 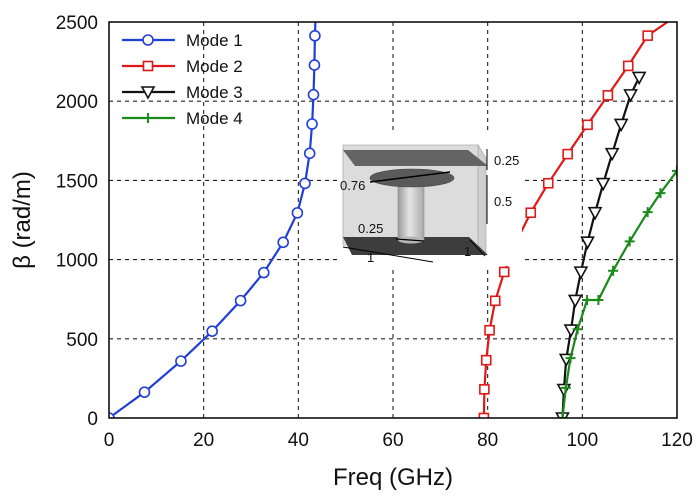 I want to click on inset-structure-illustration: 0.25 0.76 0.5 0.25 1 1, so click(x=430, y=198).